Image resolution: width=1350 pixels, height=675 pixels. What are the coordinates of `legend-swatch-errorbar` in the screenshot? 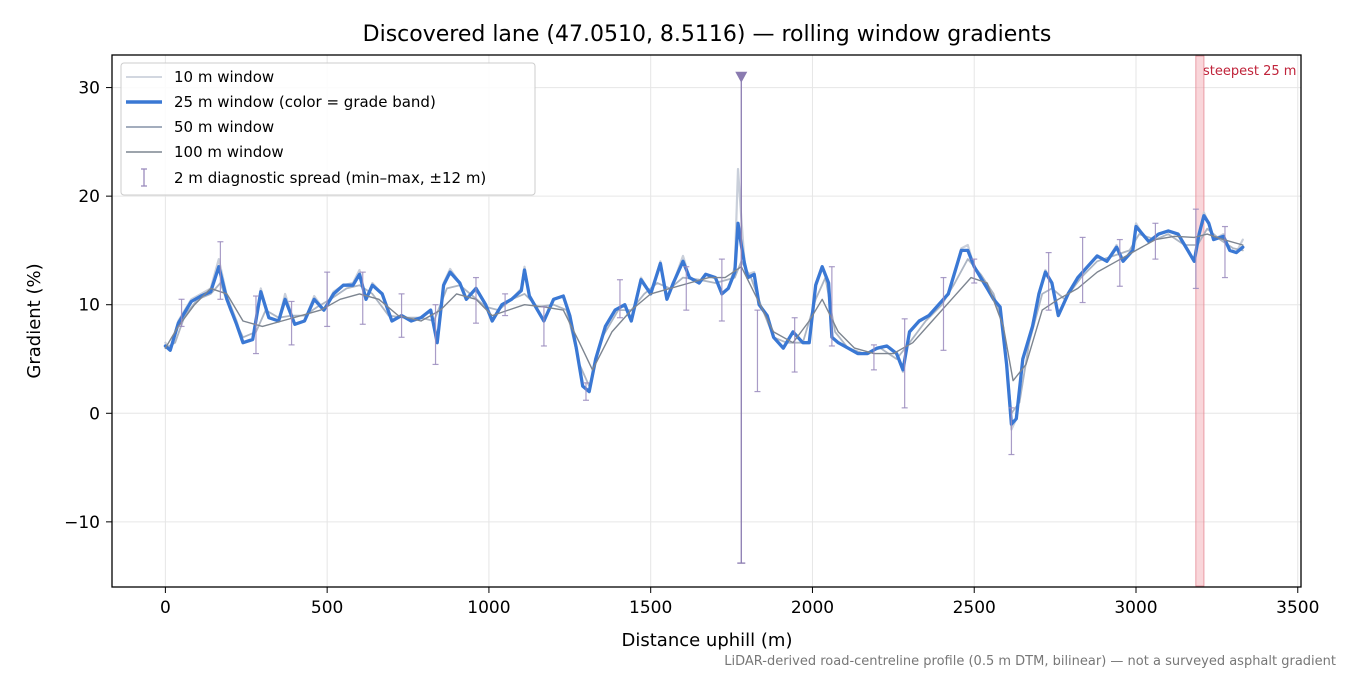 It's located at (144, 177).